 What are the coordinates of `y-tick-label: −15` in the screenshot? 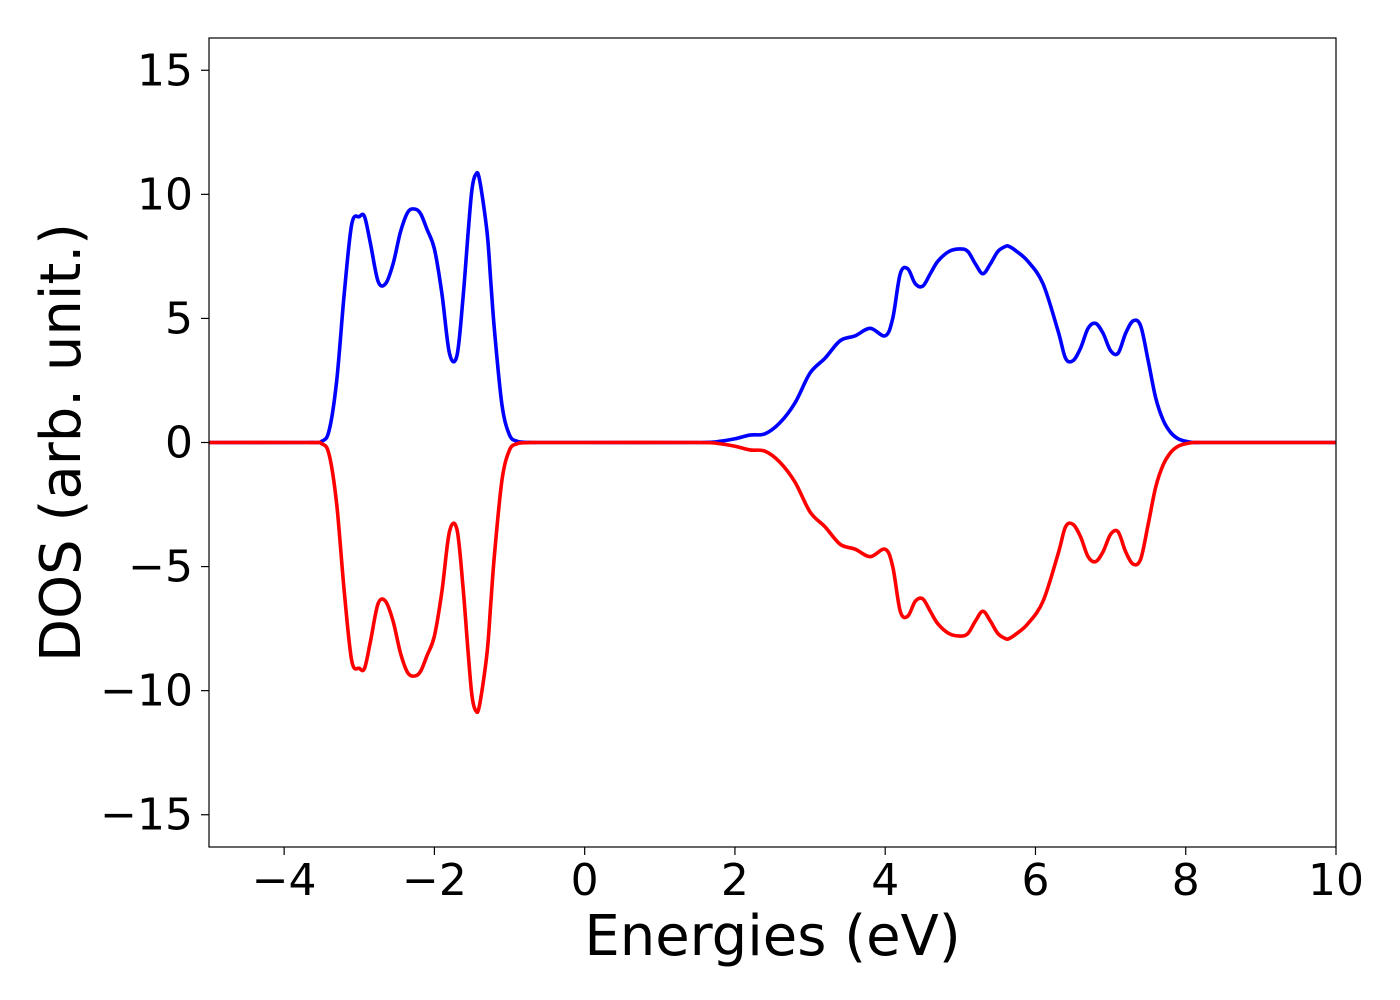 It's located at (146, 815).